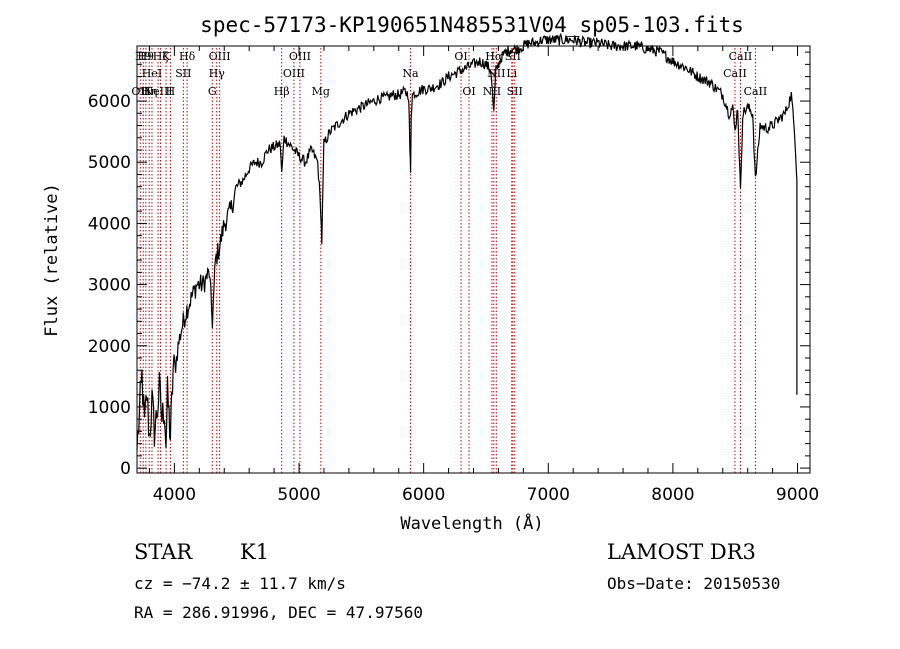  What do you see at coordinates (321, 91) in the screenshot?
I see `spectral-line-label: Mg` at bounding box center [321, 91].